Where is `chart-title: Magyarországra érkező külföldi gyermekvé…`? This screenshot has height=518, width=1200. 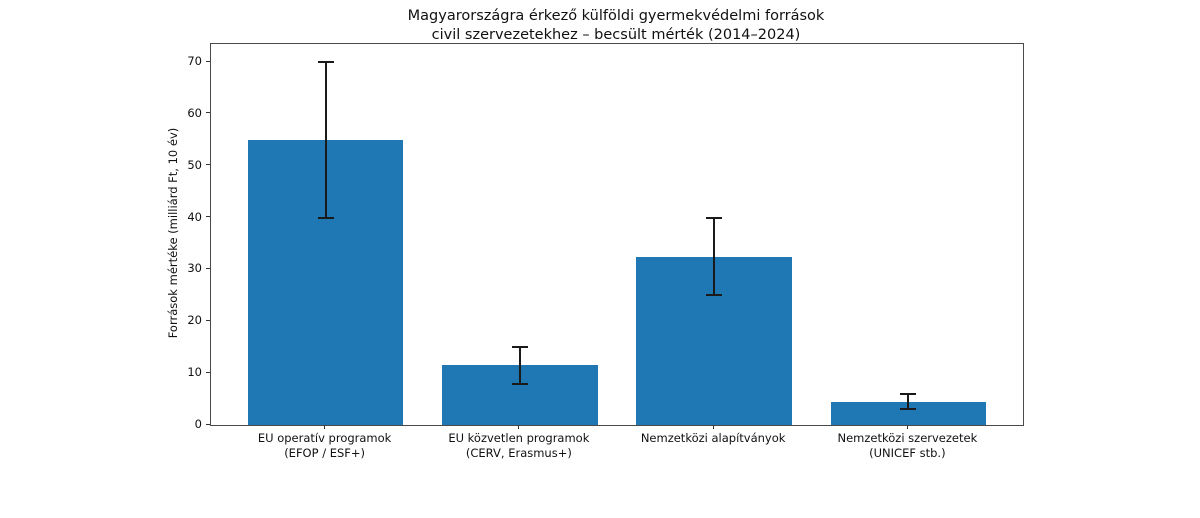
chart-title: Magyarországra érkező külföldi gyermekvé… is located at coordinates (616, 16).